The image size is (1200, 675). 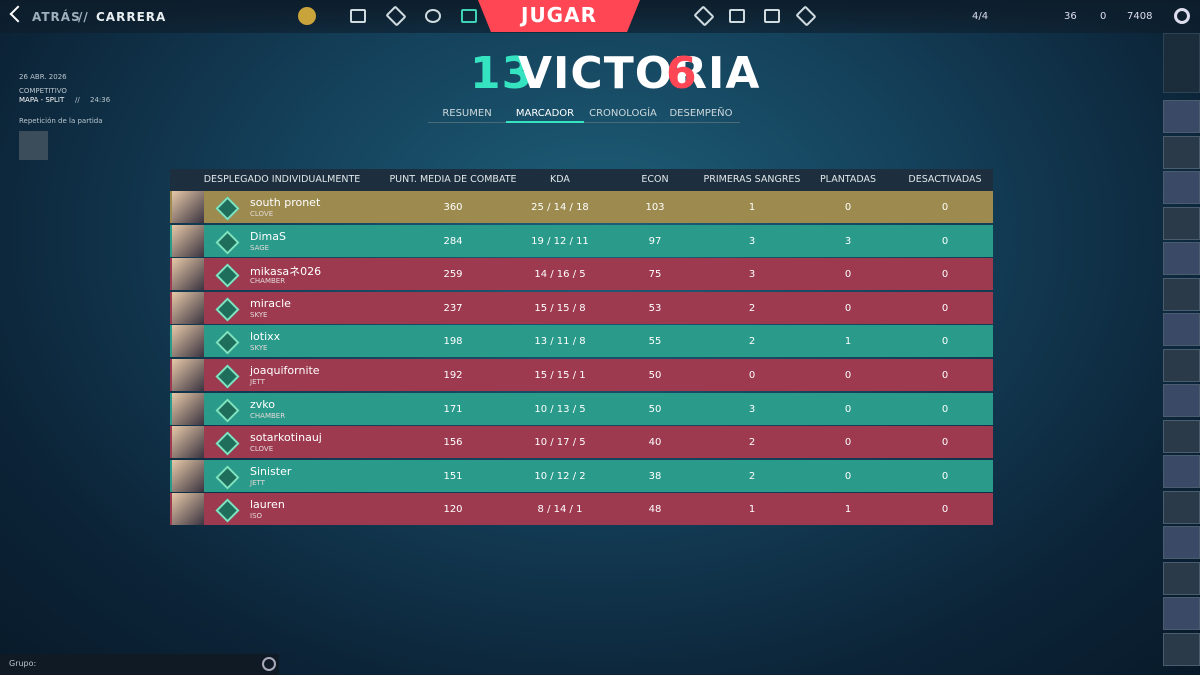 I want to click on chat-icon, so click(x=269, y=664).